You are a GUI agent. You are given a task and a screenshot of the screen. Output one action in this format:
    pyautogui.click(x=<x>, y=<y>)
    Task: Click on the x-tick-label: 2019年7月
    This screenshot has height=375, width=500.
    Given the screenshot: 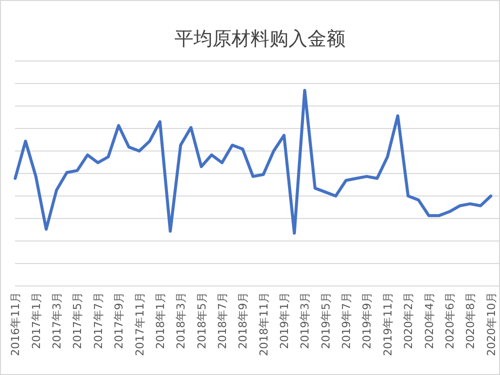 What is the action you would take?
    pyautogui.click(x=347, y=320)
    